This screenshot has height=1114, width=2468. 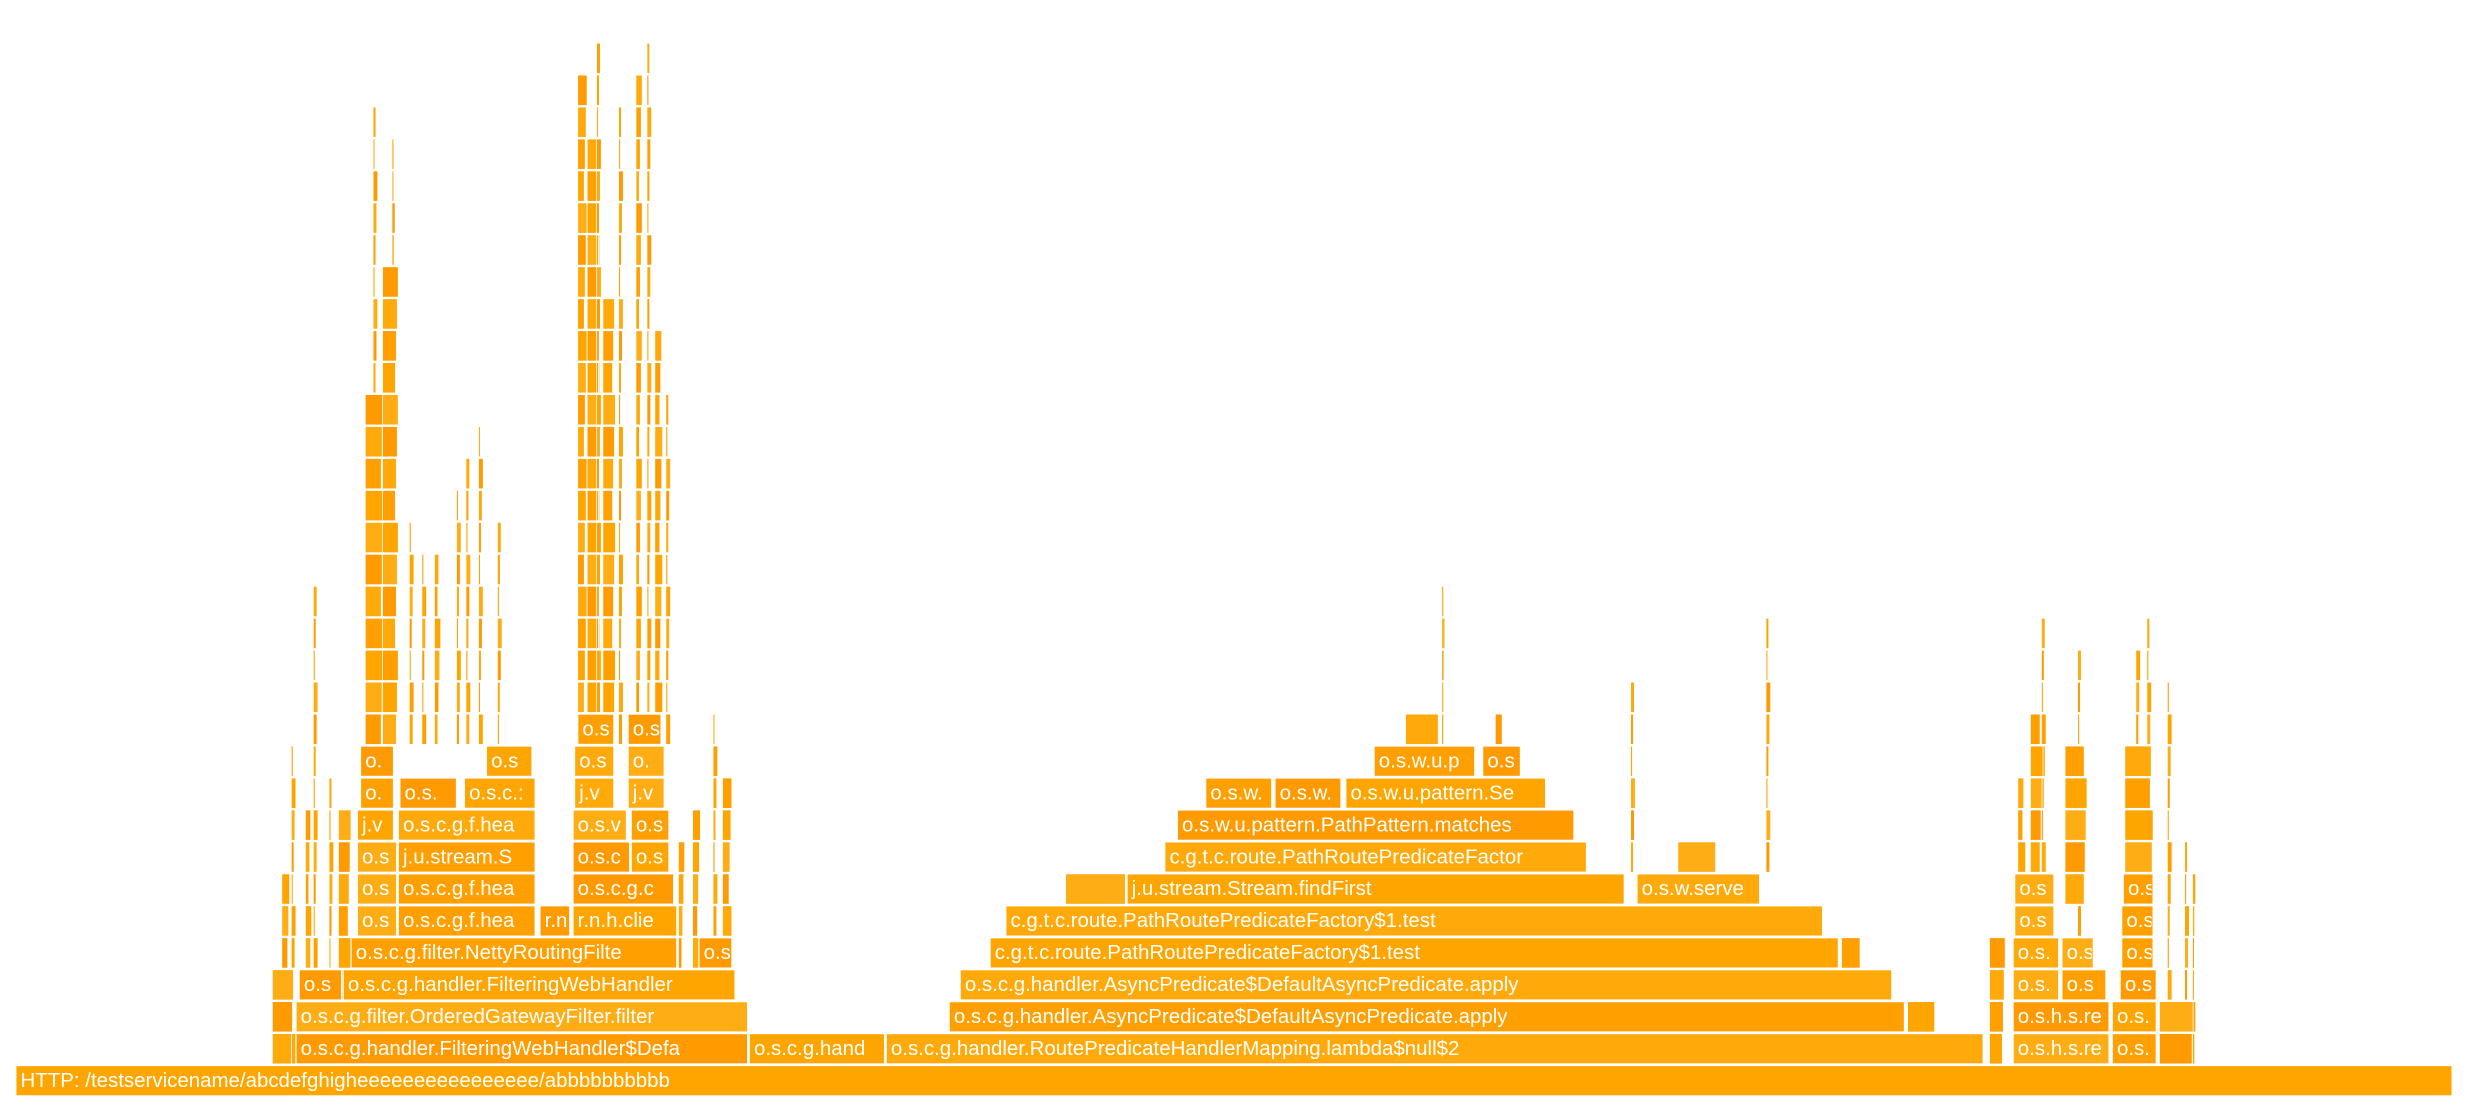 I want to click on stack-frame: o.s.v, so click(x=600, y=825).